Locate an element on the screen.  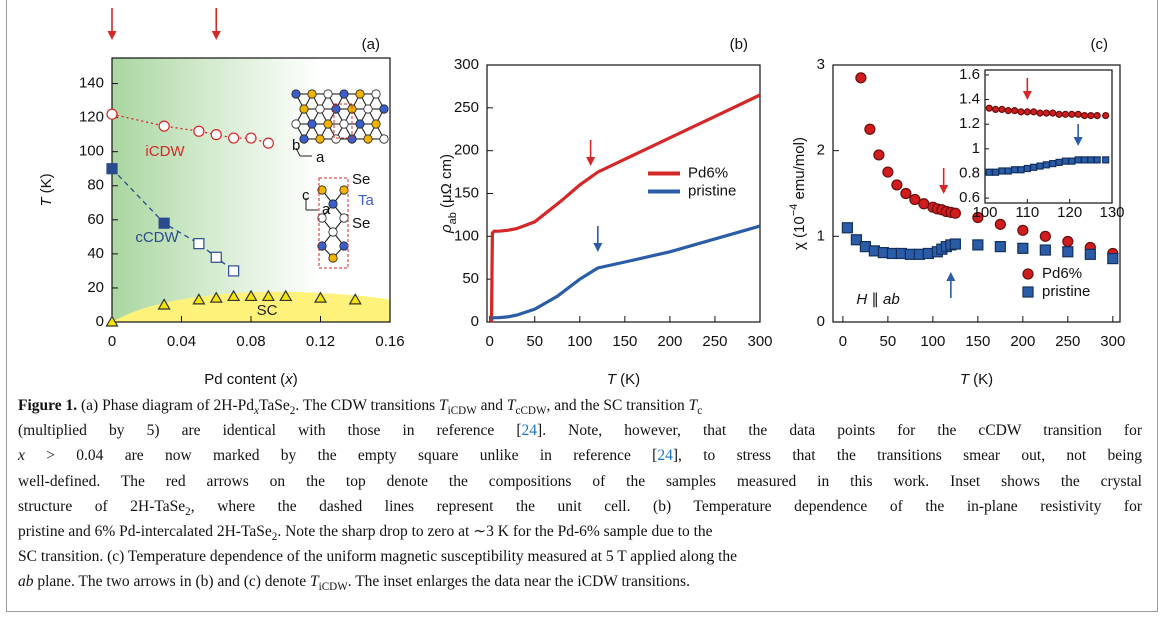
label-run: (μΩ cm) is located at coordinates (446, 183).